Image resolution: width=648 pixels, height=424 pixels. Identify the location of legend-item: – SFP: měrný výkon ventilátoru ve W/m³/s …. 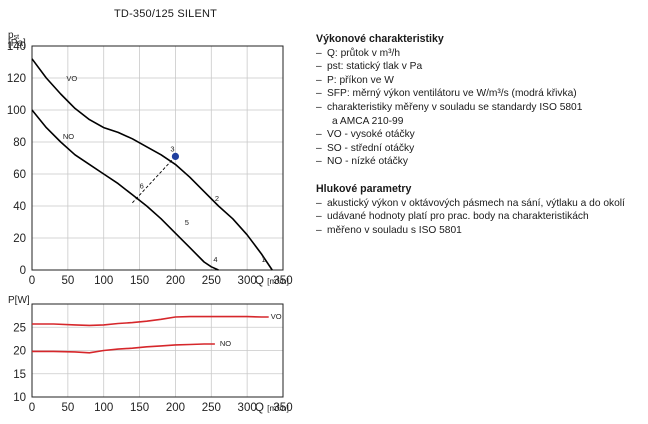
(446, 94).